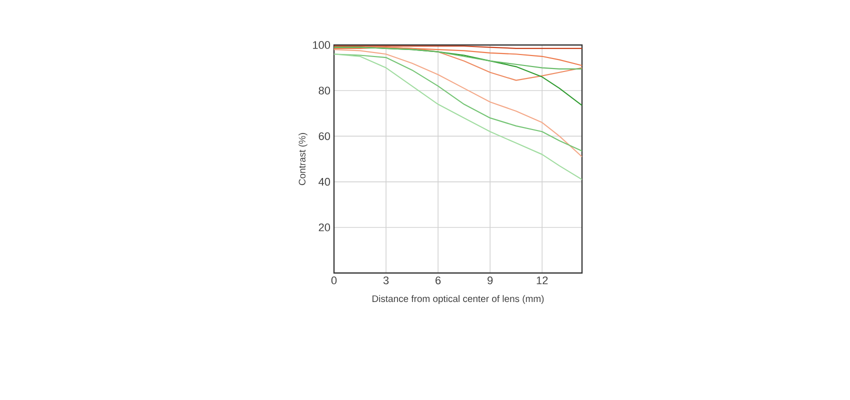 This screenshot has width=850, height=400. Describe the element at coordinates (438, 280) in the screenshot. I see `x-tick-label: 6` at that location.